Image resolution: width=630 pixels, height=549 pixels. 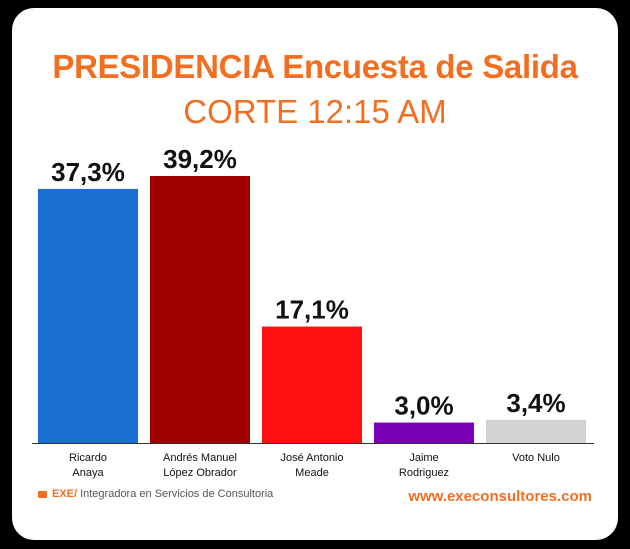 I want to click on brand-mark-icon, so click(x=42, y=494).